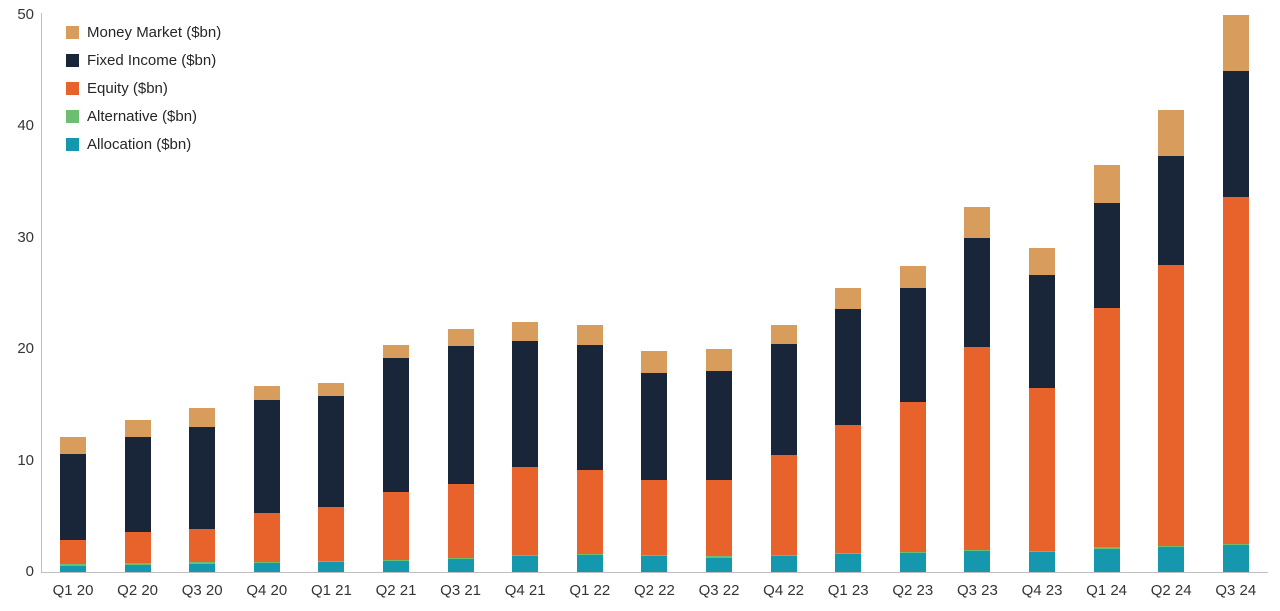 Image resolution: width=1280 pixels, height=611 pixels. I want to click on y-axis-tick-label: 50, so click(25, 14).